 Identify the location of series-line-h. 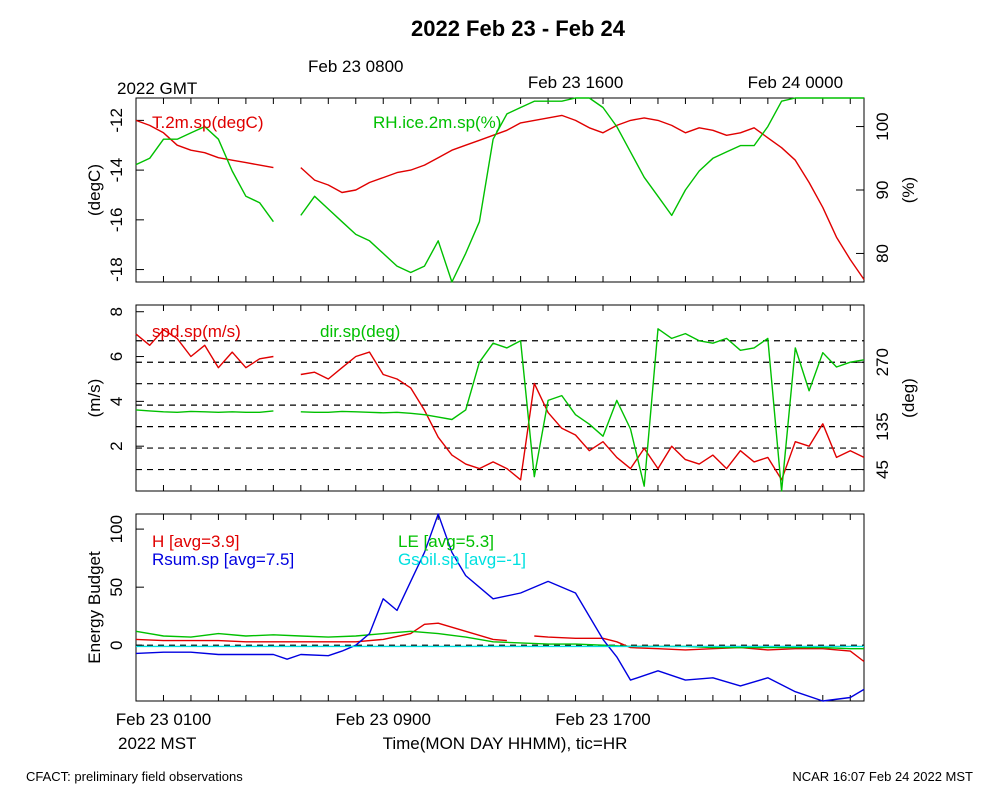
(500, 642).